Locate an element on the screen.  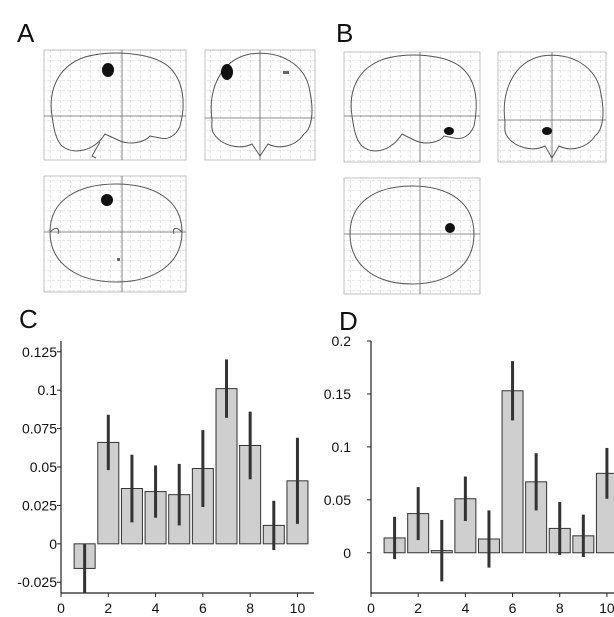
panel-letter-a: A is located at coordinates (26, 33).